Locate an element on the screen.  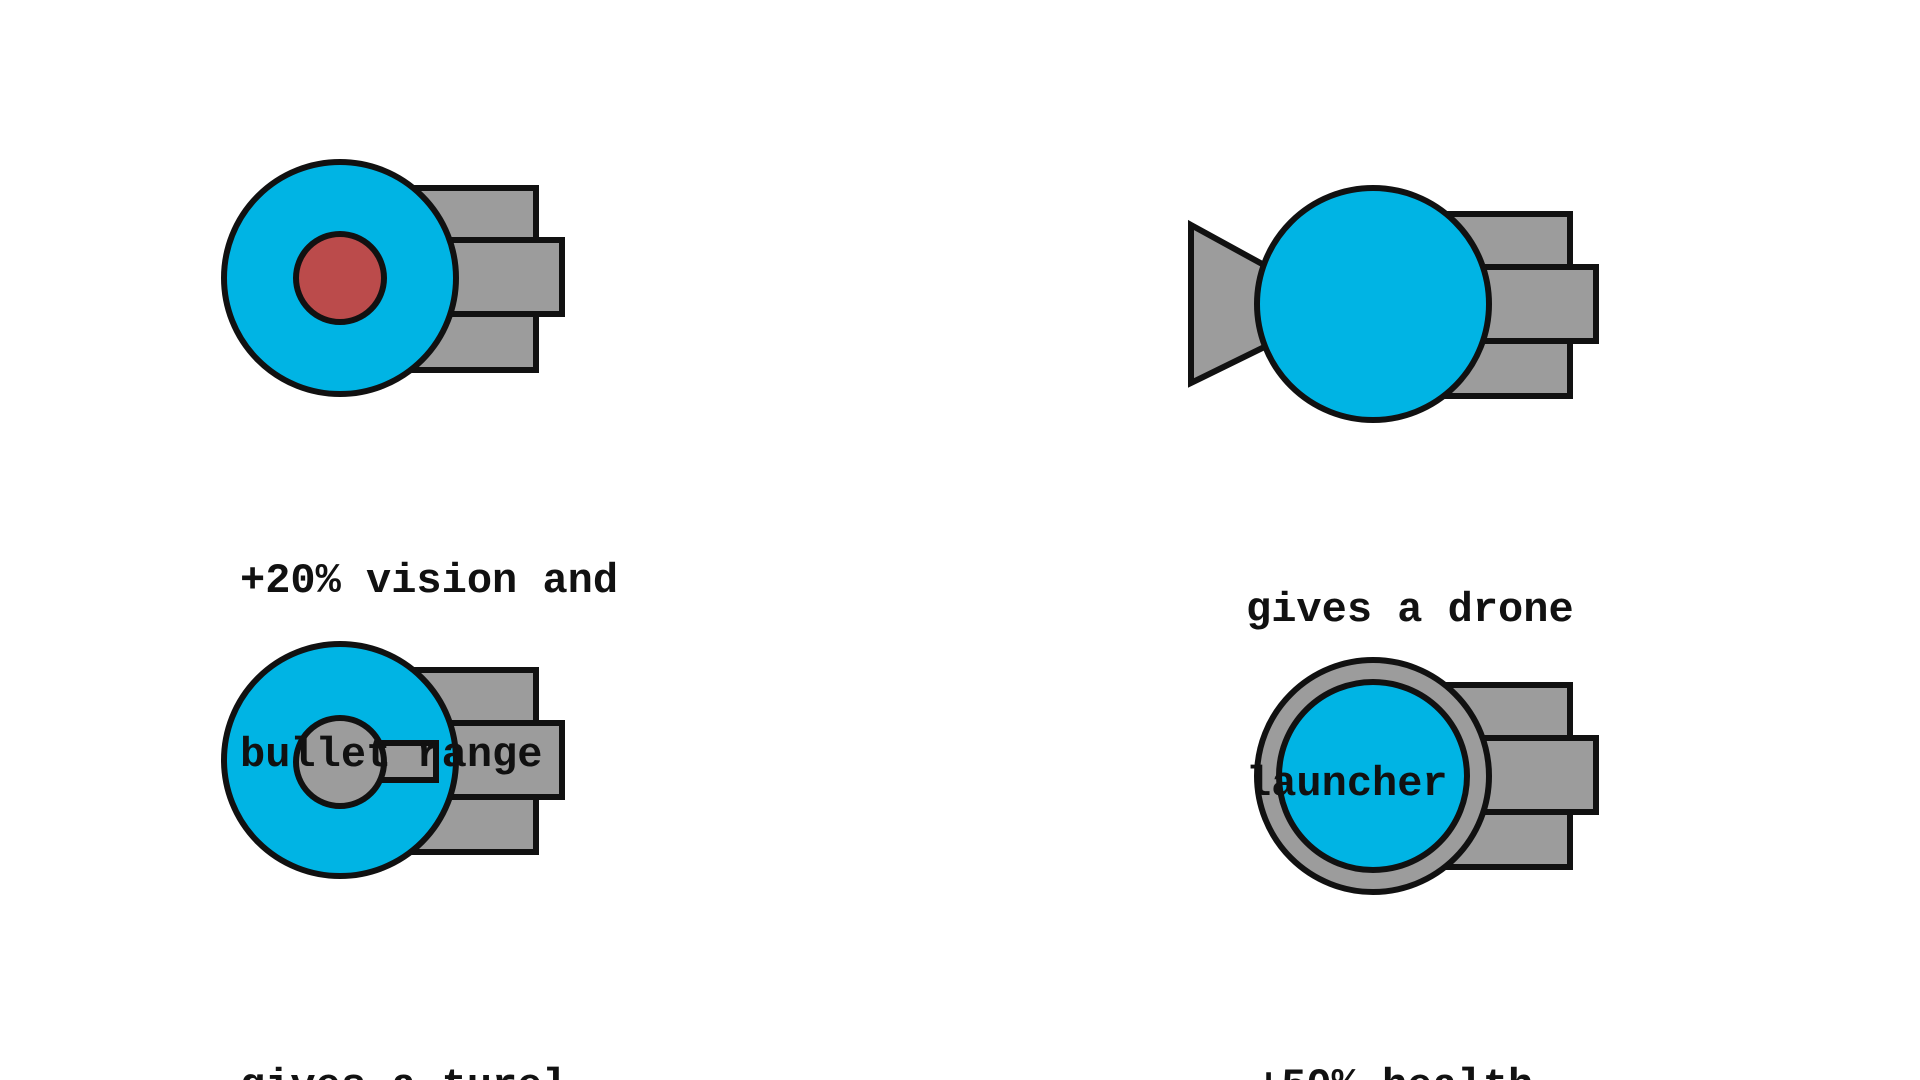
red-core is located at coordinates (340, 278).